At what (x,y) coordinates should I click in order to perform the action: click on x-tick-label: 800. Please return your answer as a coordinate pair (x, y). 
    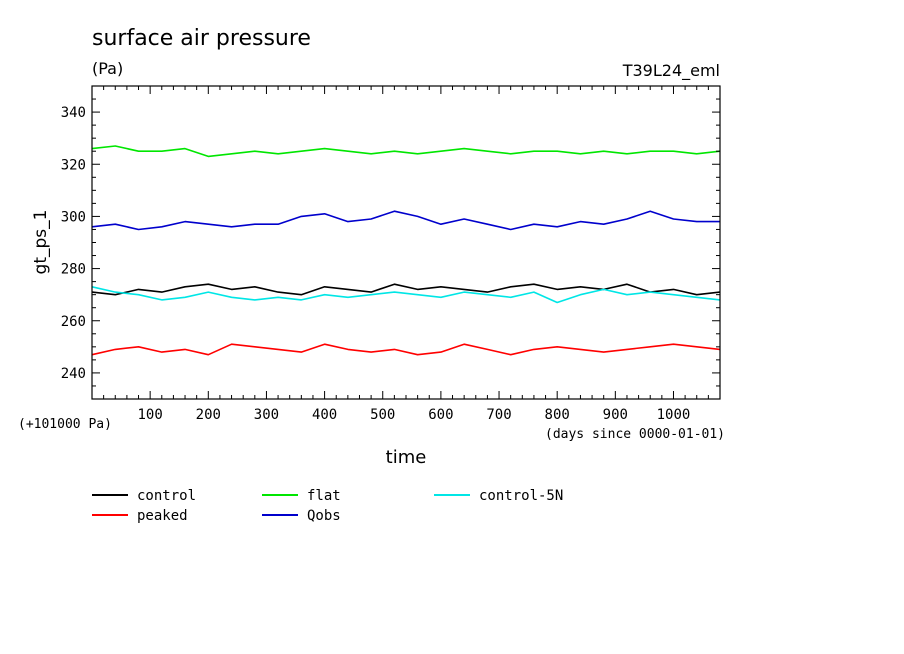
    Looking at the image, I should click on (557, 415).